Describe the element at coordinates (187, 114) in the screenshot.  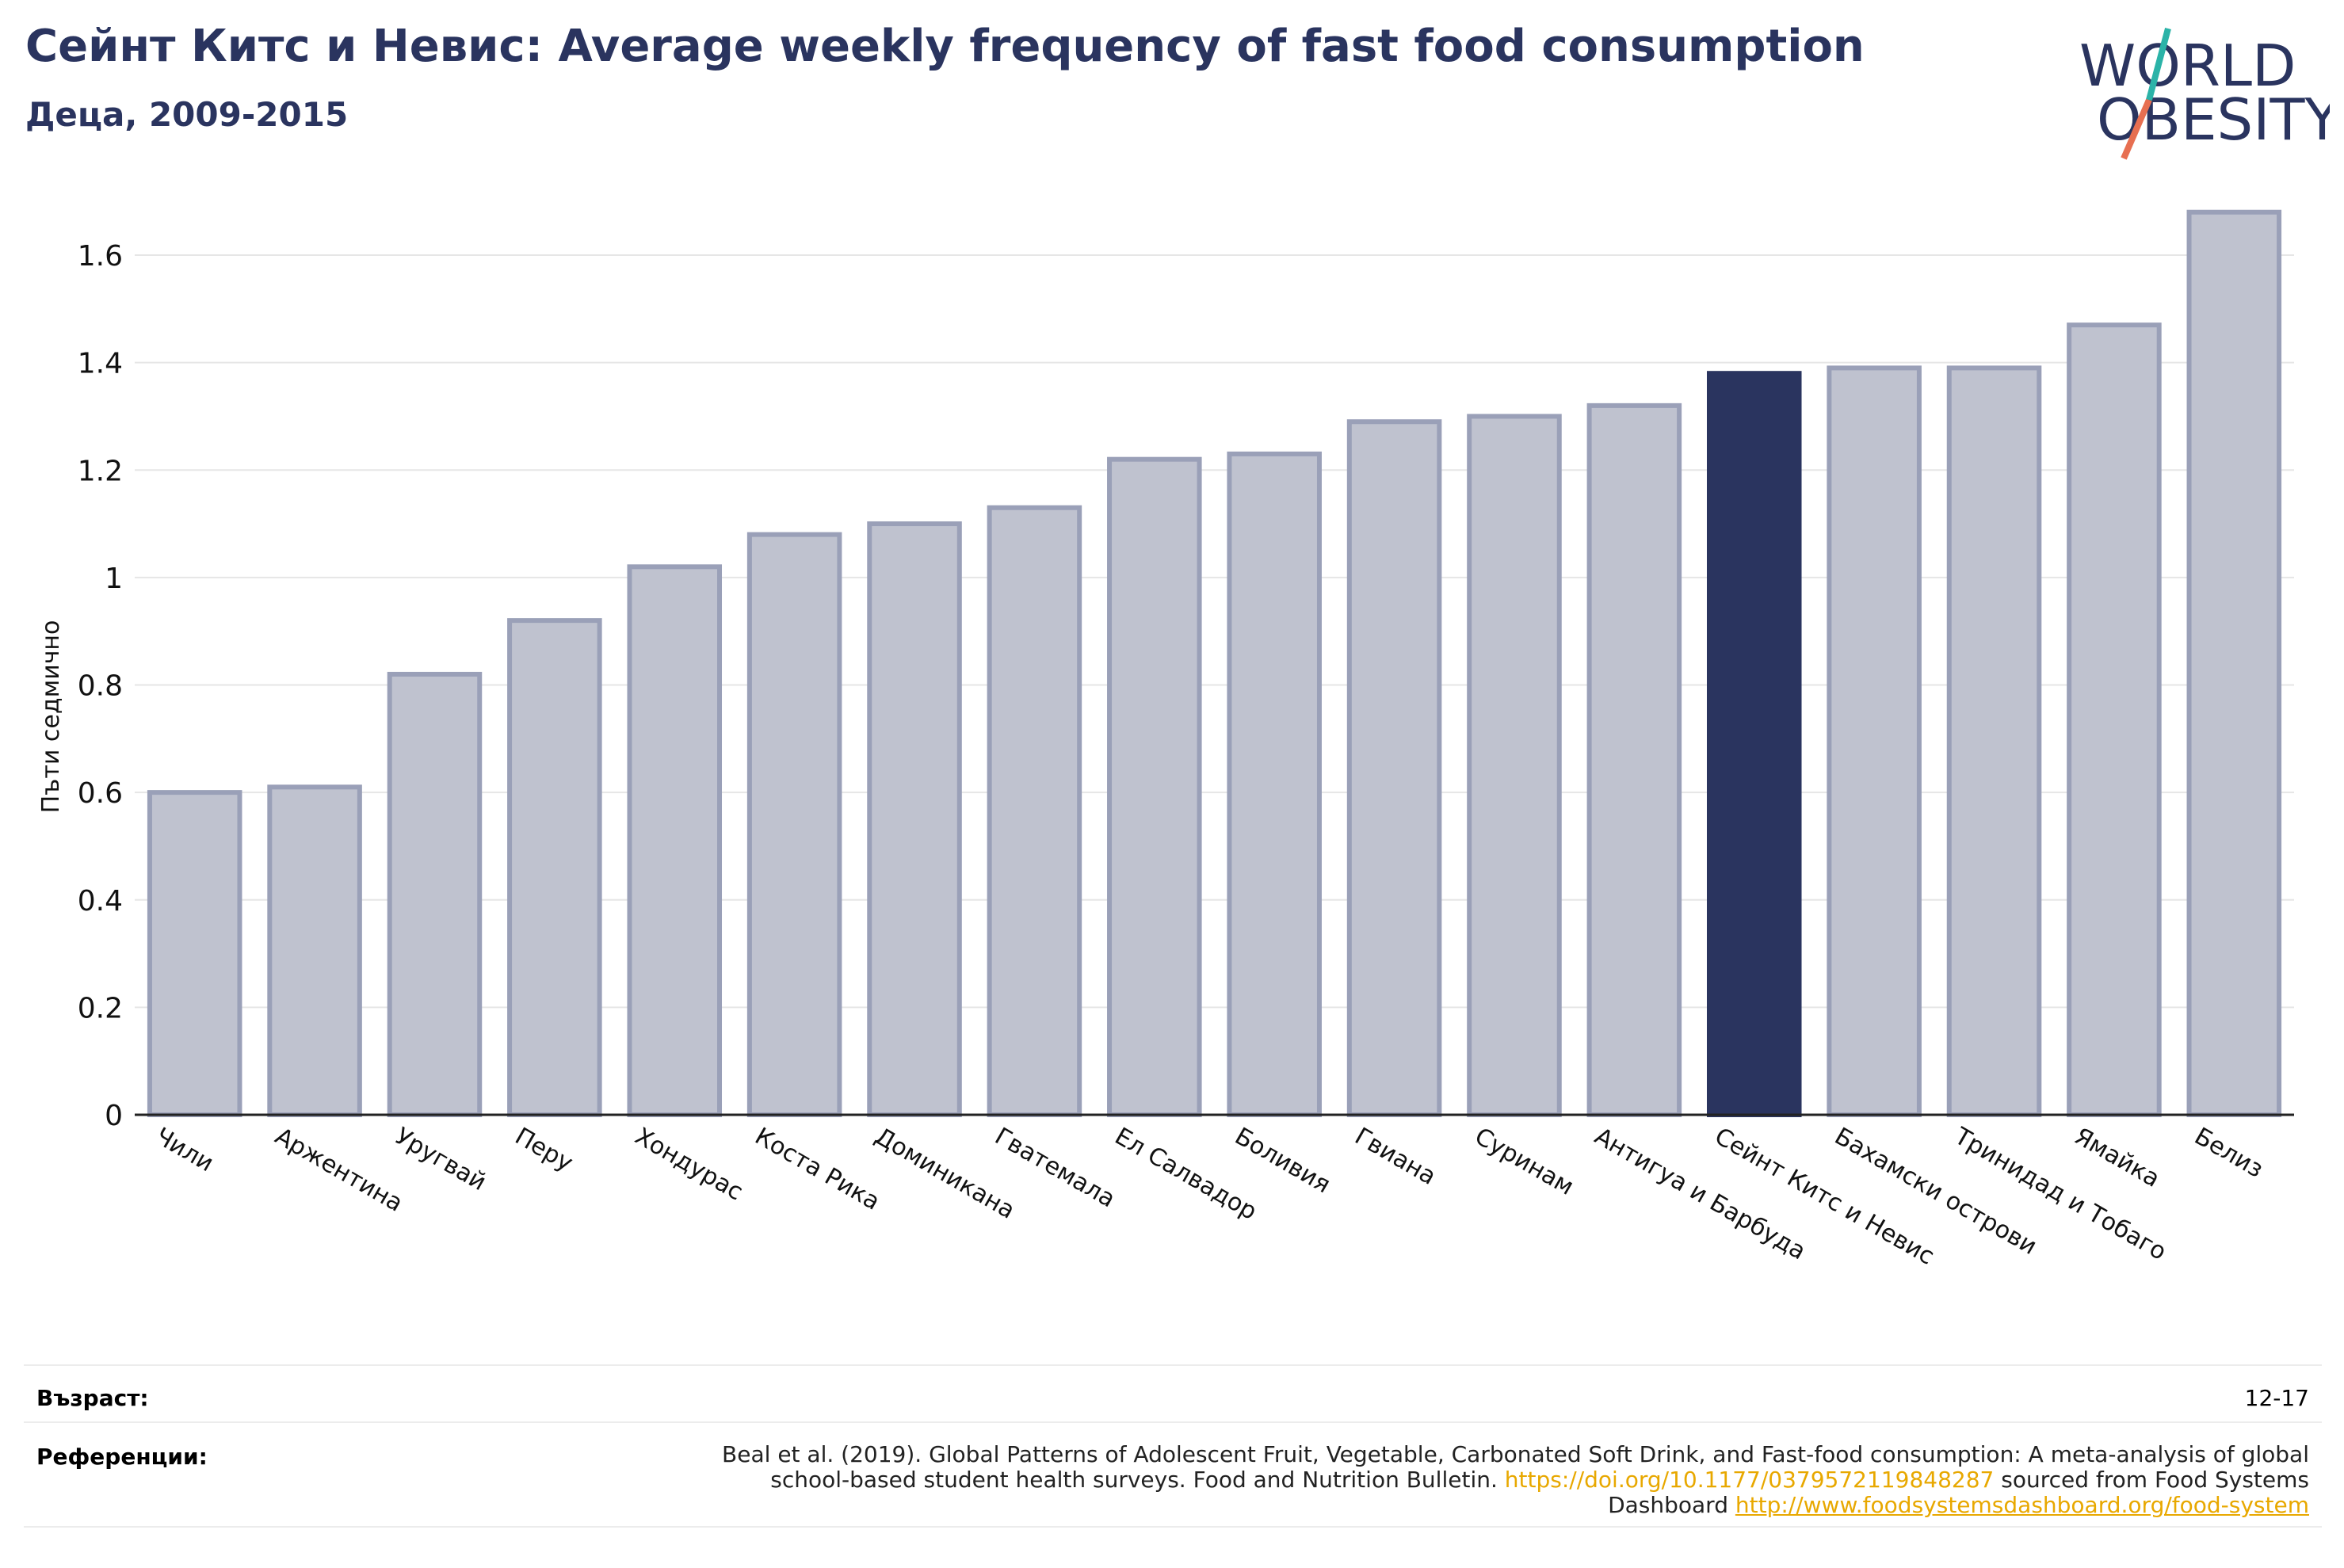
I see `chart-subtitle: Деца, 2009-2015` at that location.